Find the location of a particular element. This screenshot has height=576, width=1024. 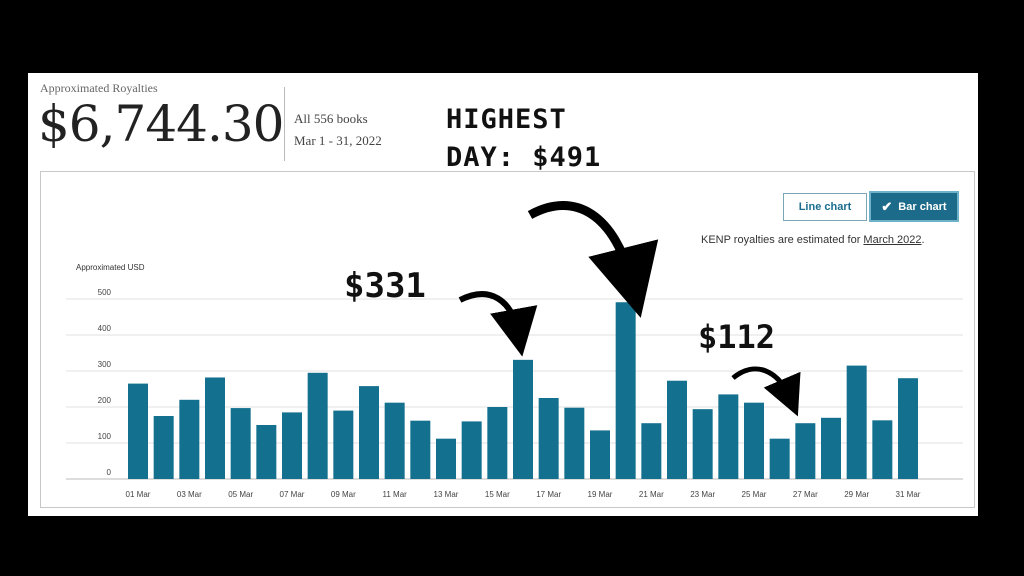

line-chart-button: Line chart is located at coordinates (825, 207).